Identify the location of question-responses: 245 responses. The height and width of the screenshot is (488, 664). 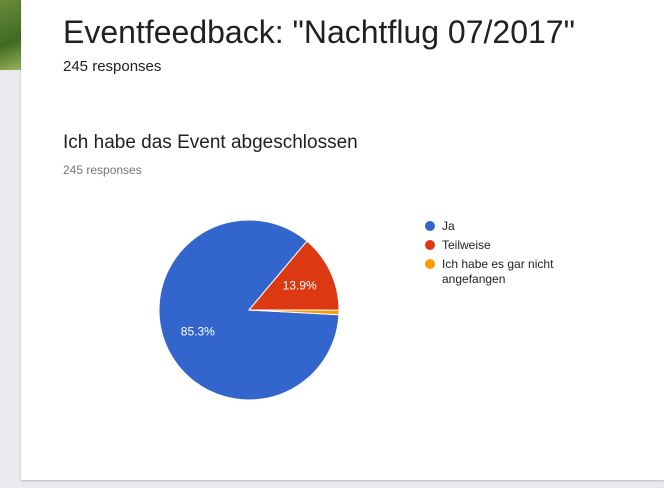
(102, 170).